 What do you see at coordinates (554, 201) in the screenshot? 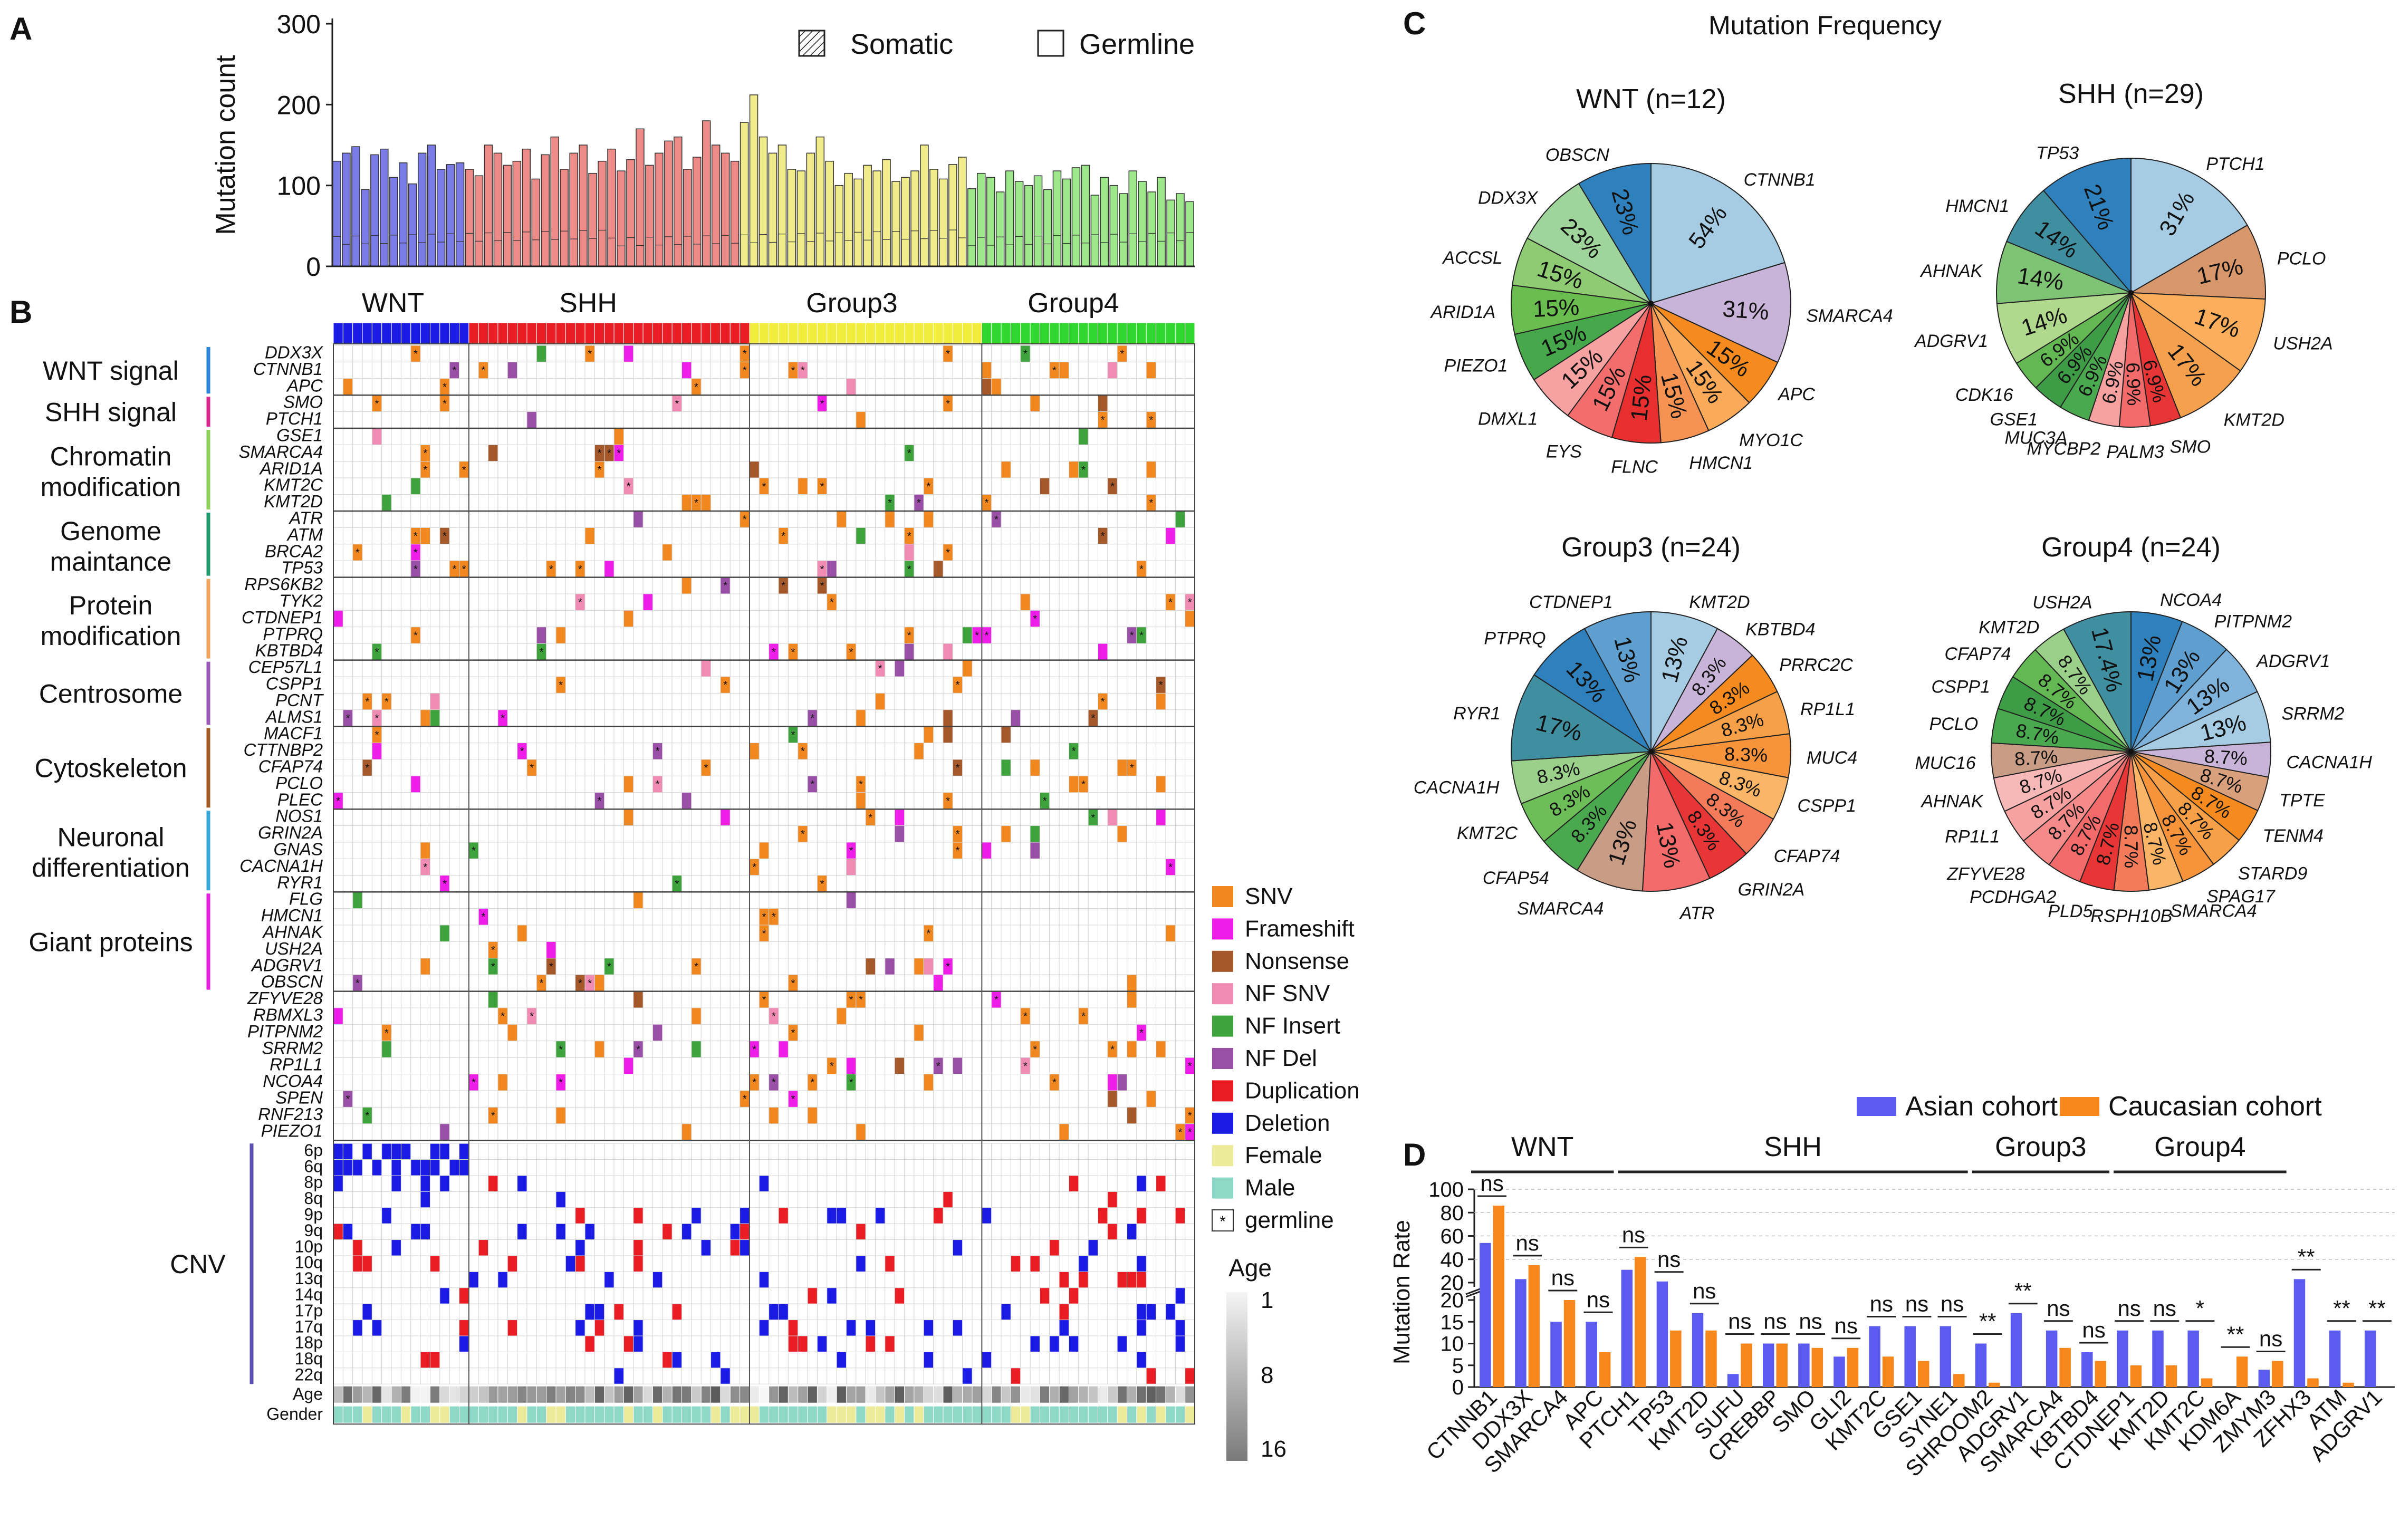
I see `bar-shh` at bounding box center [554, 201].